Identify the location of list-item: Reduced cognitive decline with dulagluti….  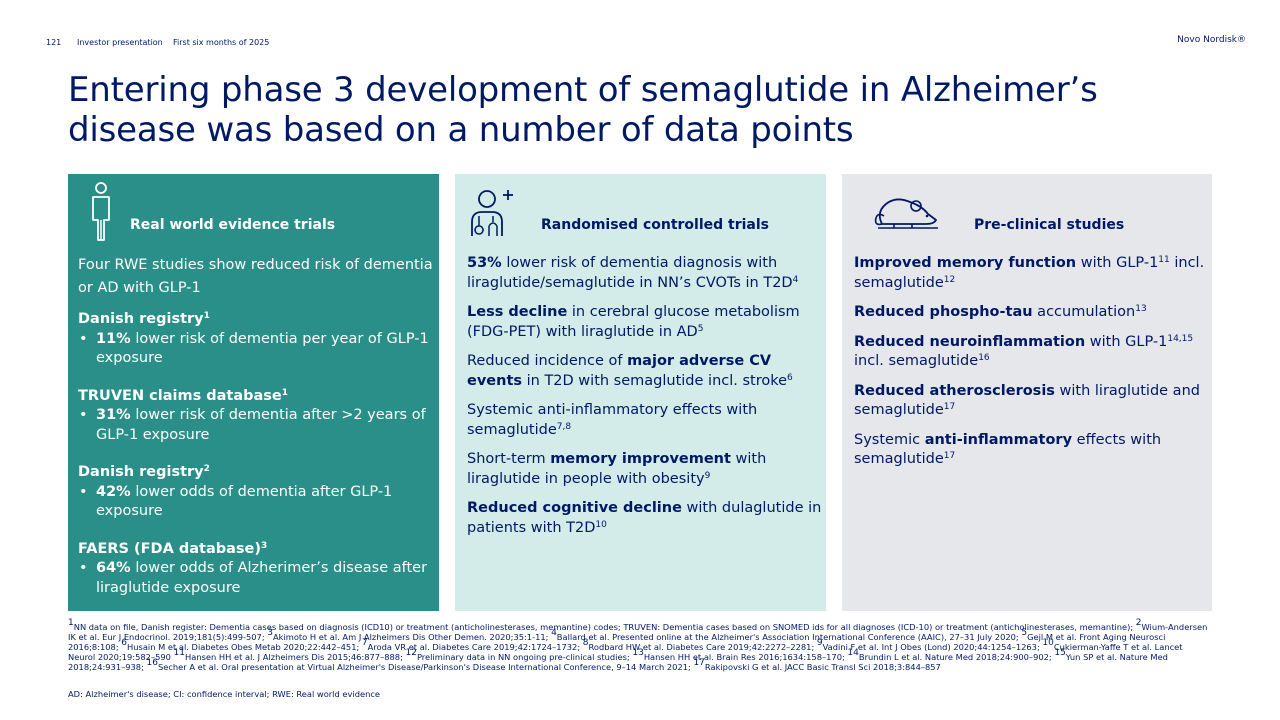
(644, 518).